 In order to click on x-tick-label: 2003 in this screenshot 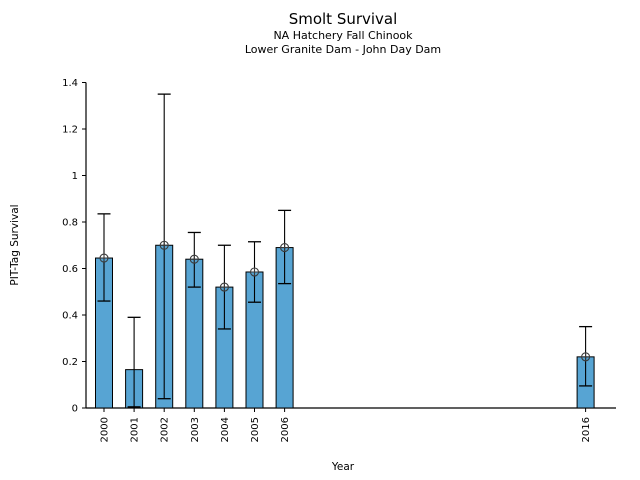, I will do `click(195, 429)`.